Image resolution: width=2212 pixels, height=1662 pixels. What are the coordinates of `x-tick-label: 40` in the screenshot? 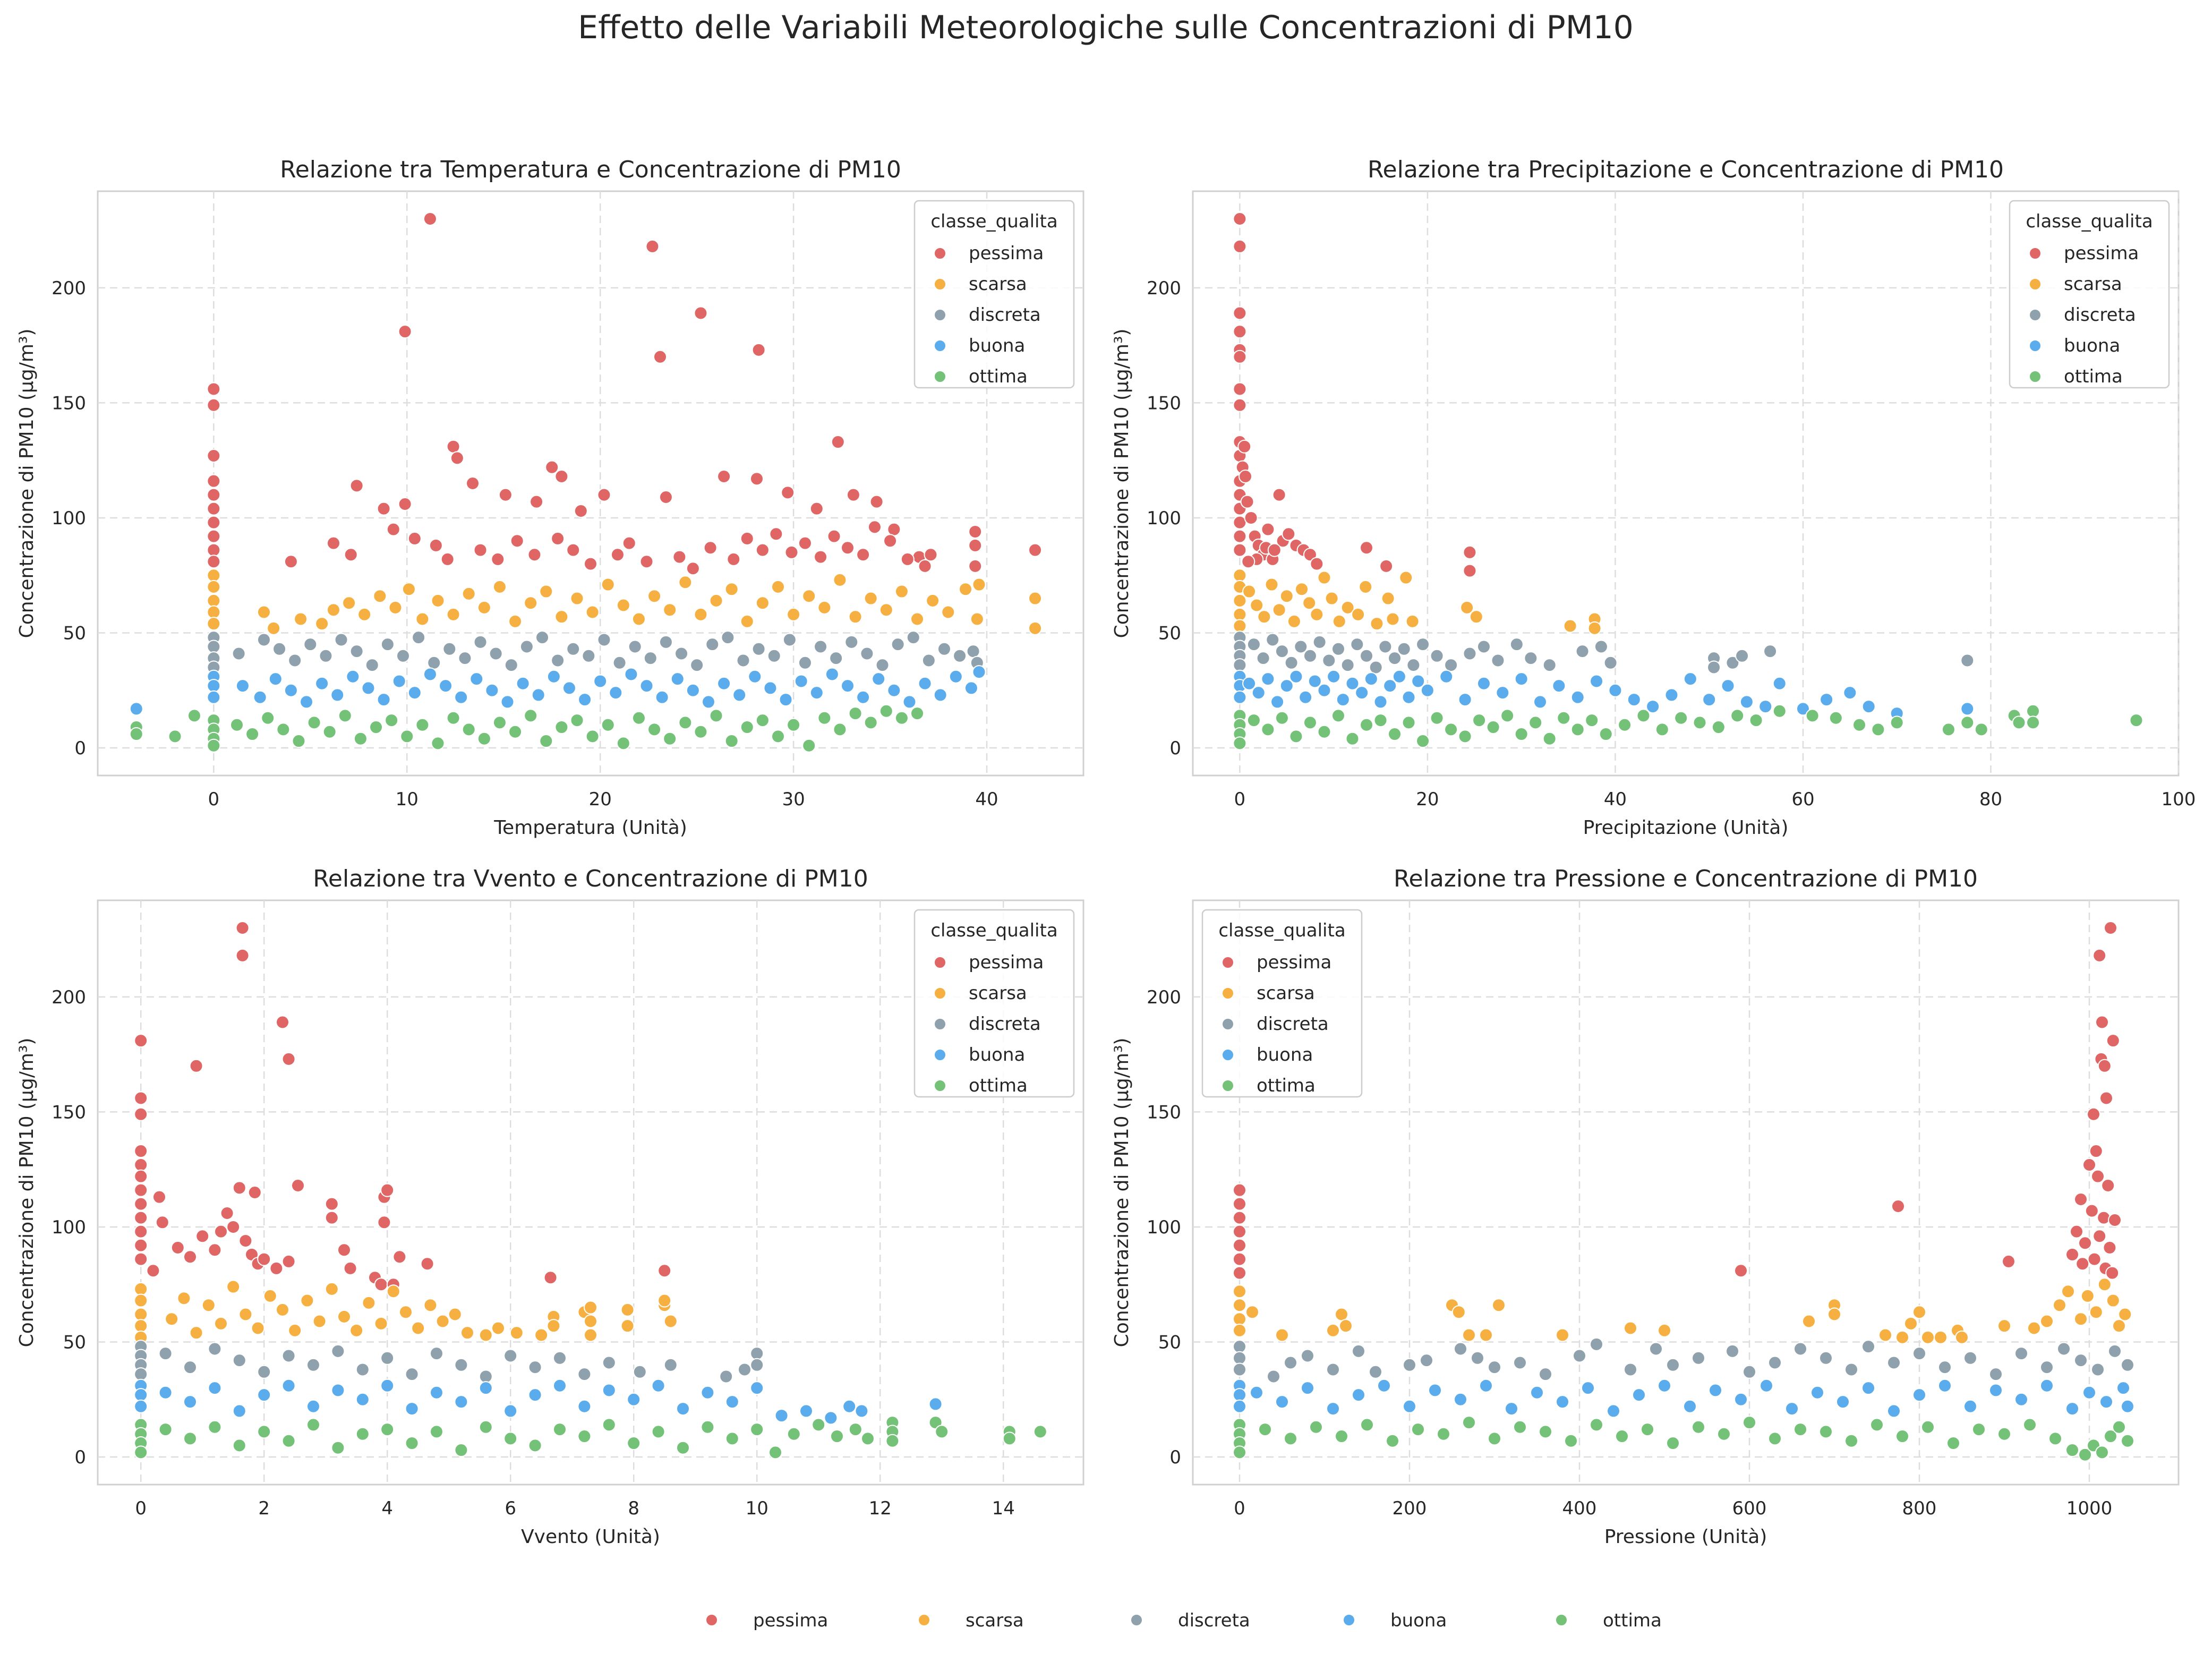 It's located at (1615, 800).